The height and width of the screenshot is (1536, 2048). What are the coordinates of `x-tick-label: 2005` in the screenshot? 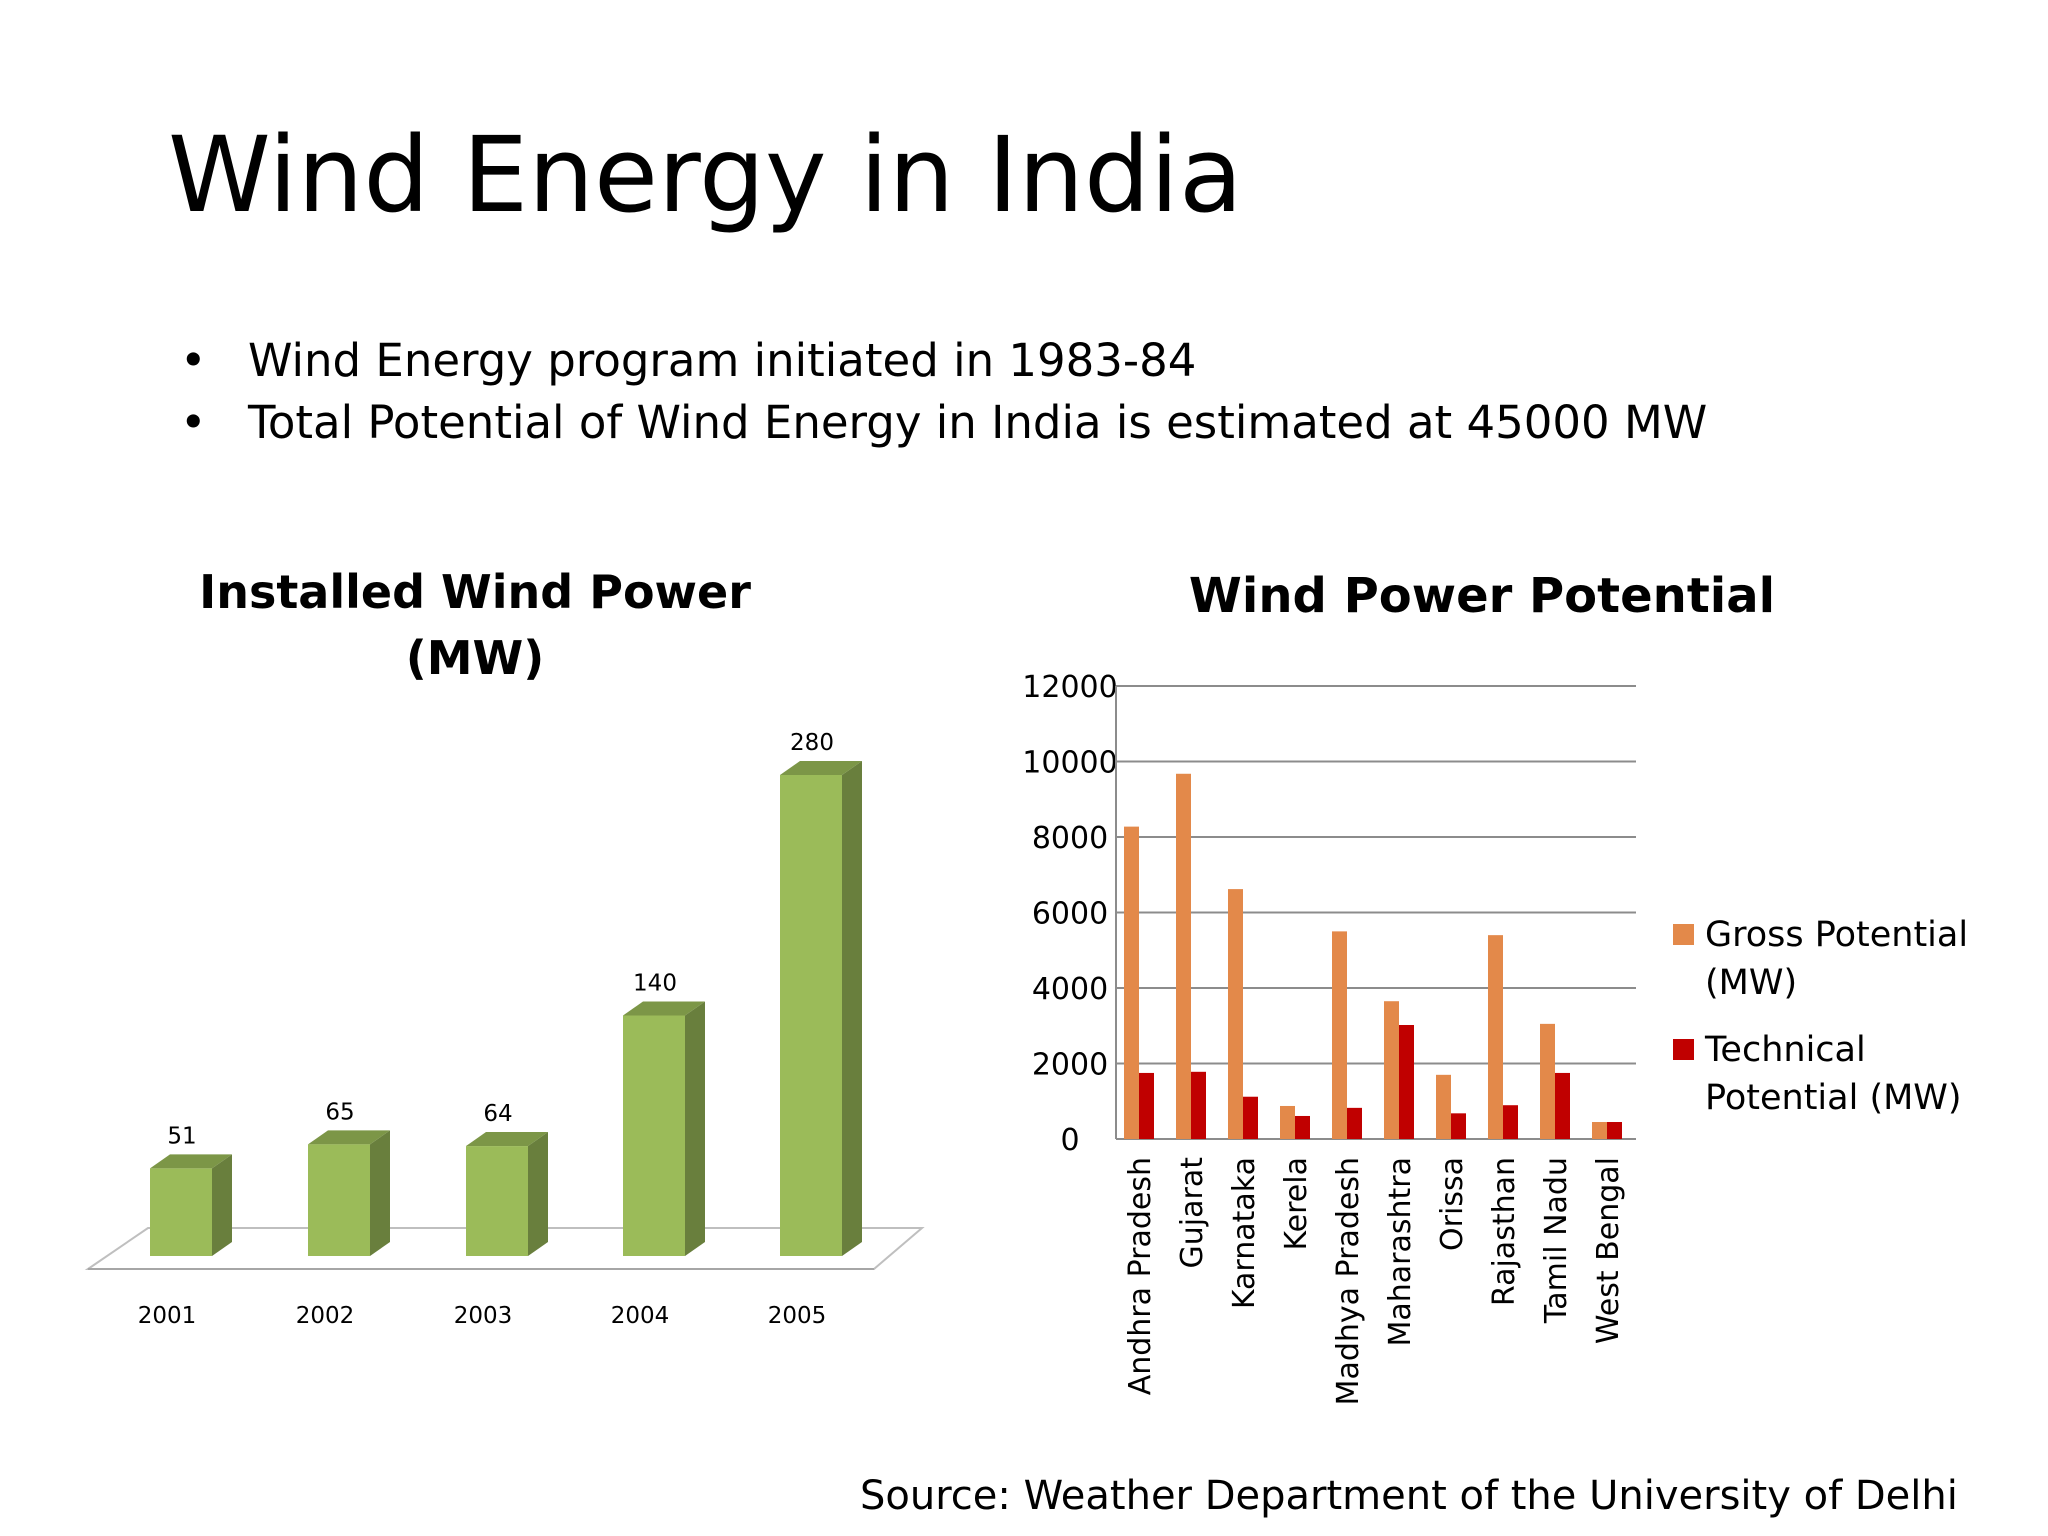 It's located at (797, 1316).